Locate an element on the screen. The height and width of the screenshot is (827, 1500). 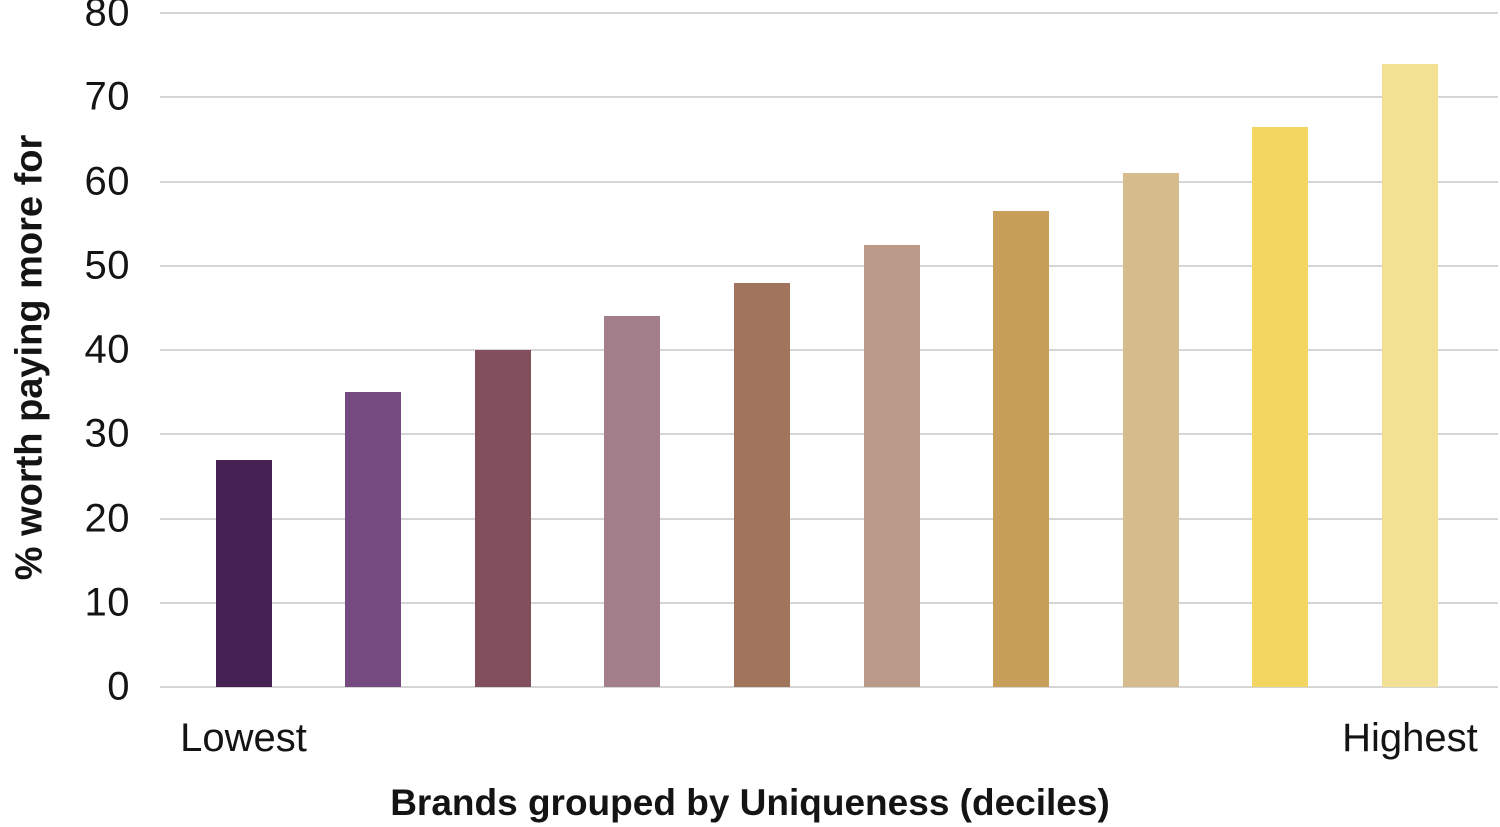
y-tick-label-70: 70 is located at coordinates (107, 96).